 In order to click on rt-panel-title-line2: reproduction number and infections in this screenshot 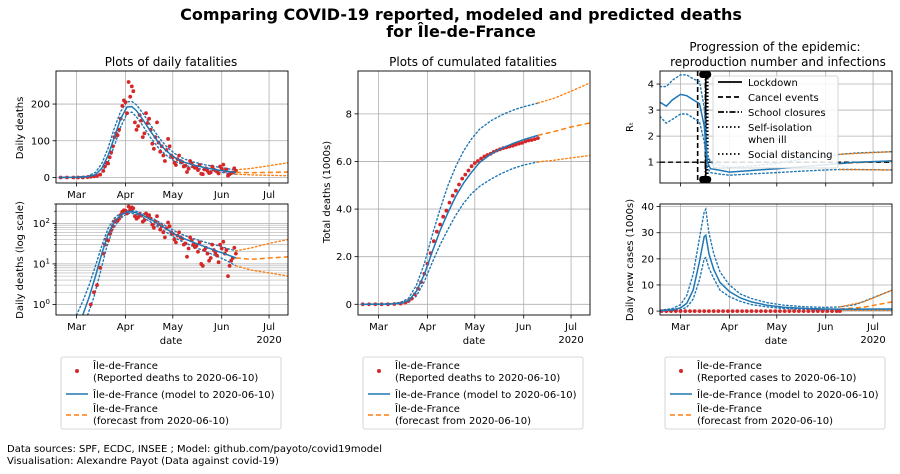, I will do `click(778, 62)`.